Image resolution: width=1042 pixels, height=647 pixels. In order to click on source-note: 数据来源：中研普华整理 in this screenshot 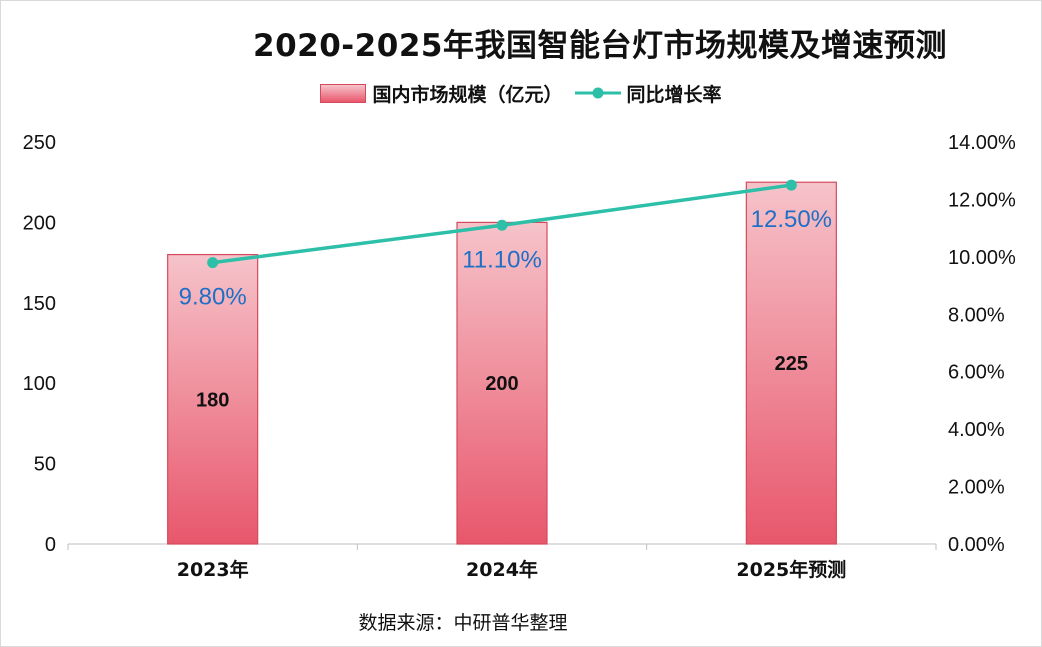, I will do `click(463, 623)`.